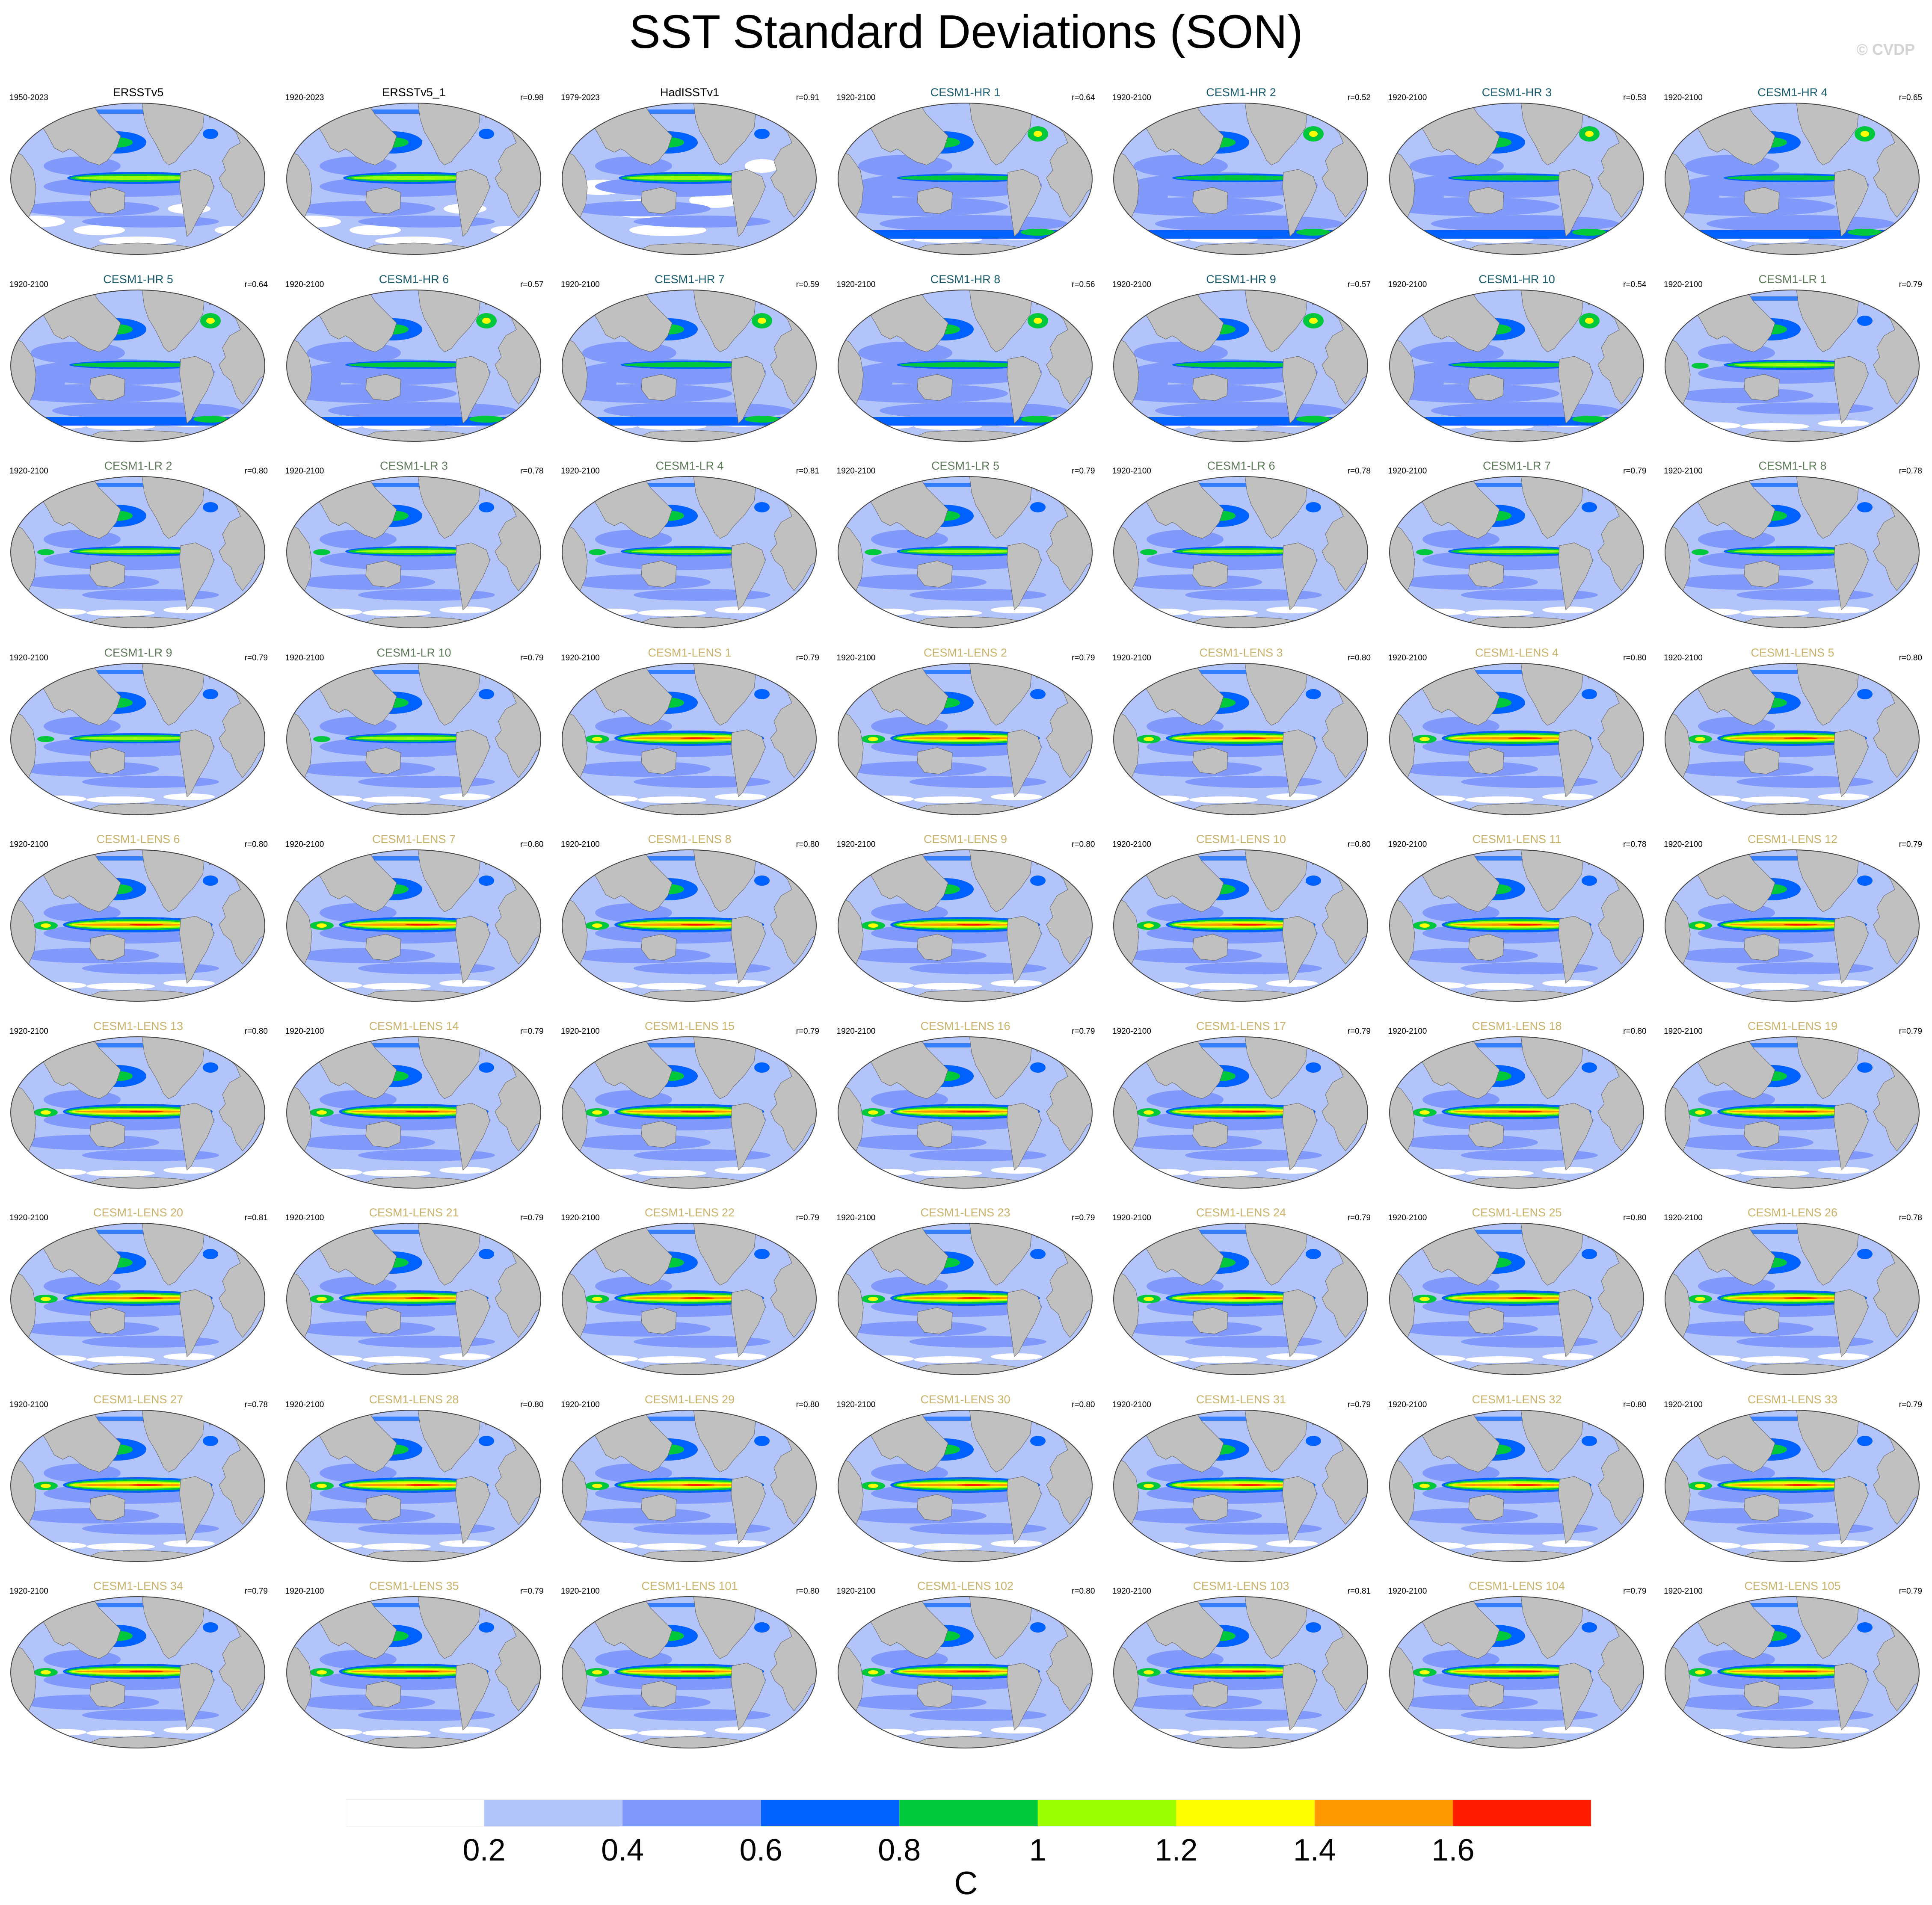 The width and height of the screenshot is (1932, 1905). I want to click on panel-pattern-correlation: r=0.78, so click(532, 471).